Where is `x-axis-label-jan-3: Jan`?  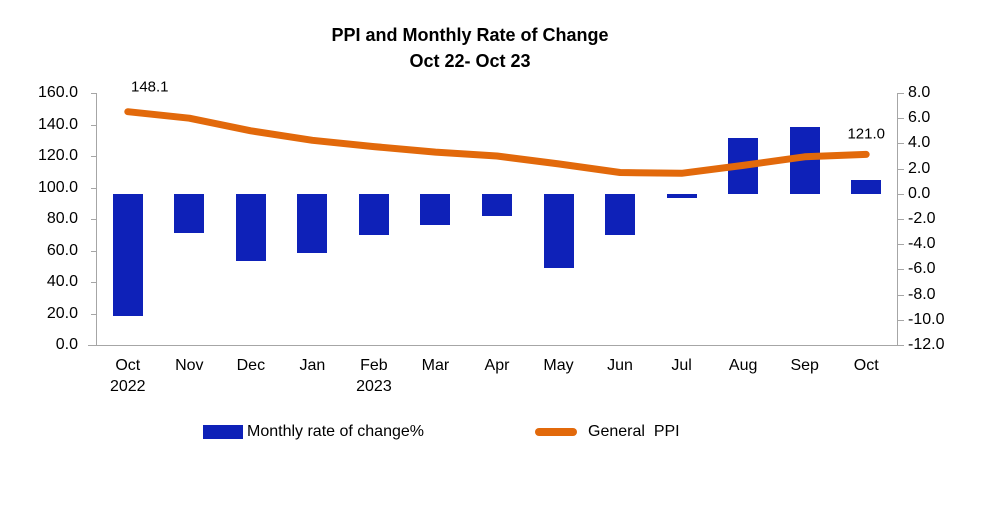
x-axis-label-jan-3: Jan is located at coordinates (312, 365).